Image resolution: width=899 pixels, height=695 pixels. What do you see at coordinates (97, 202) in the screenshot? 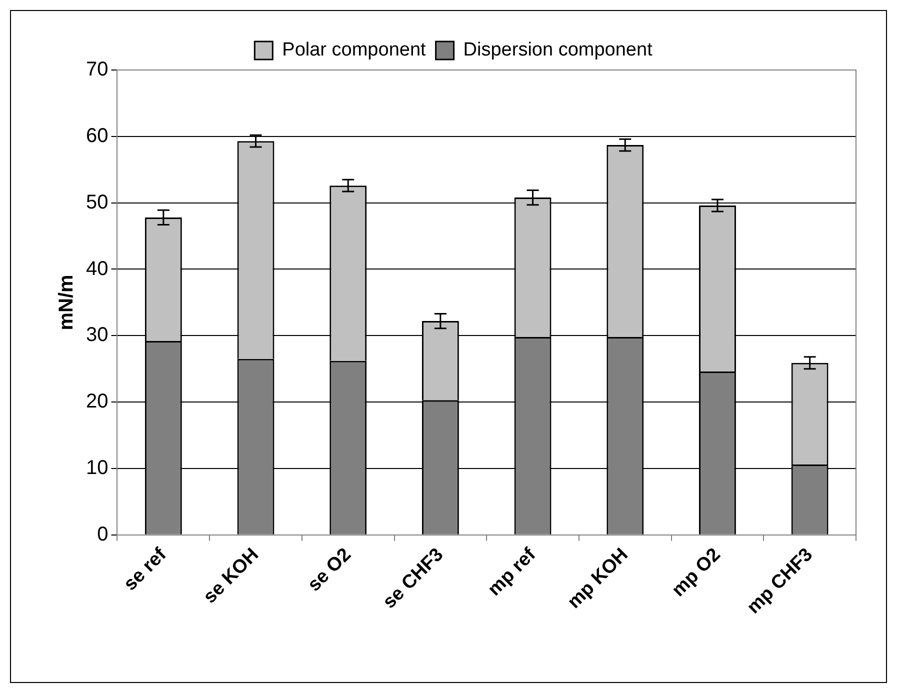
I see `y-tick-label: 50` at bounding box center [97, 202].